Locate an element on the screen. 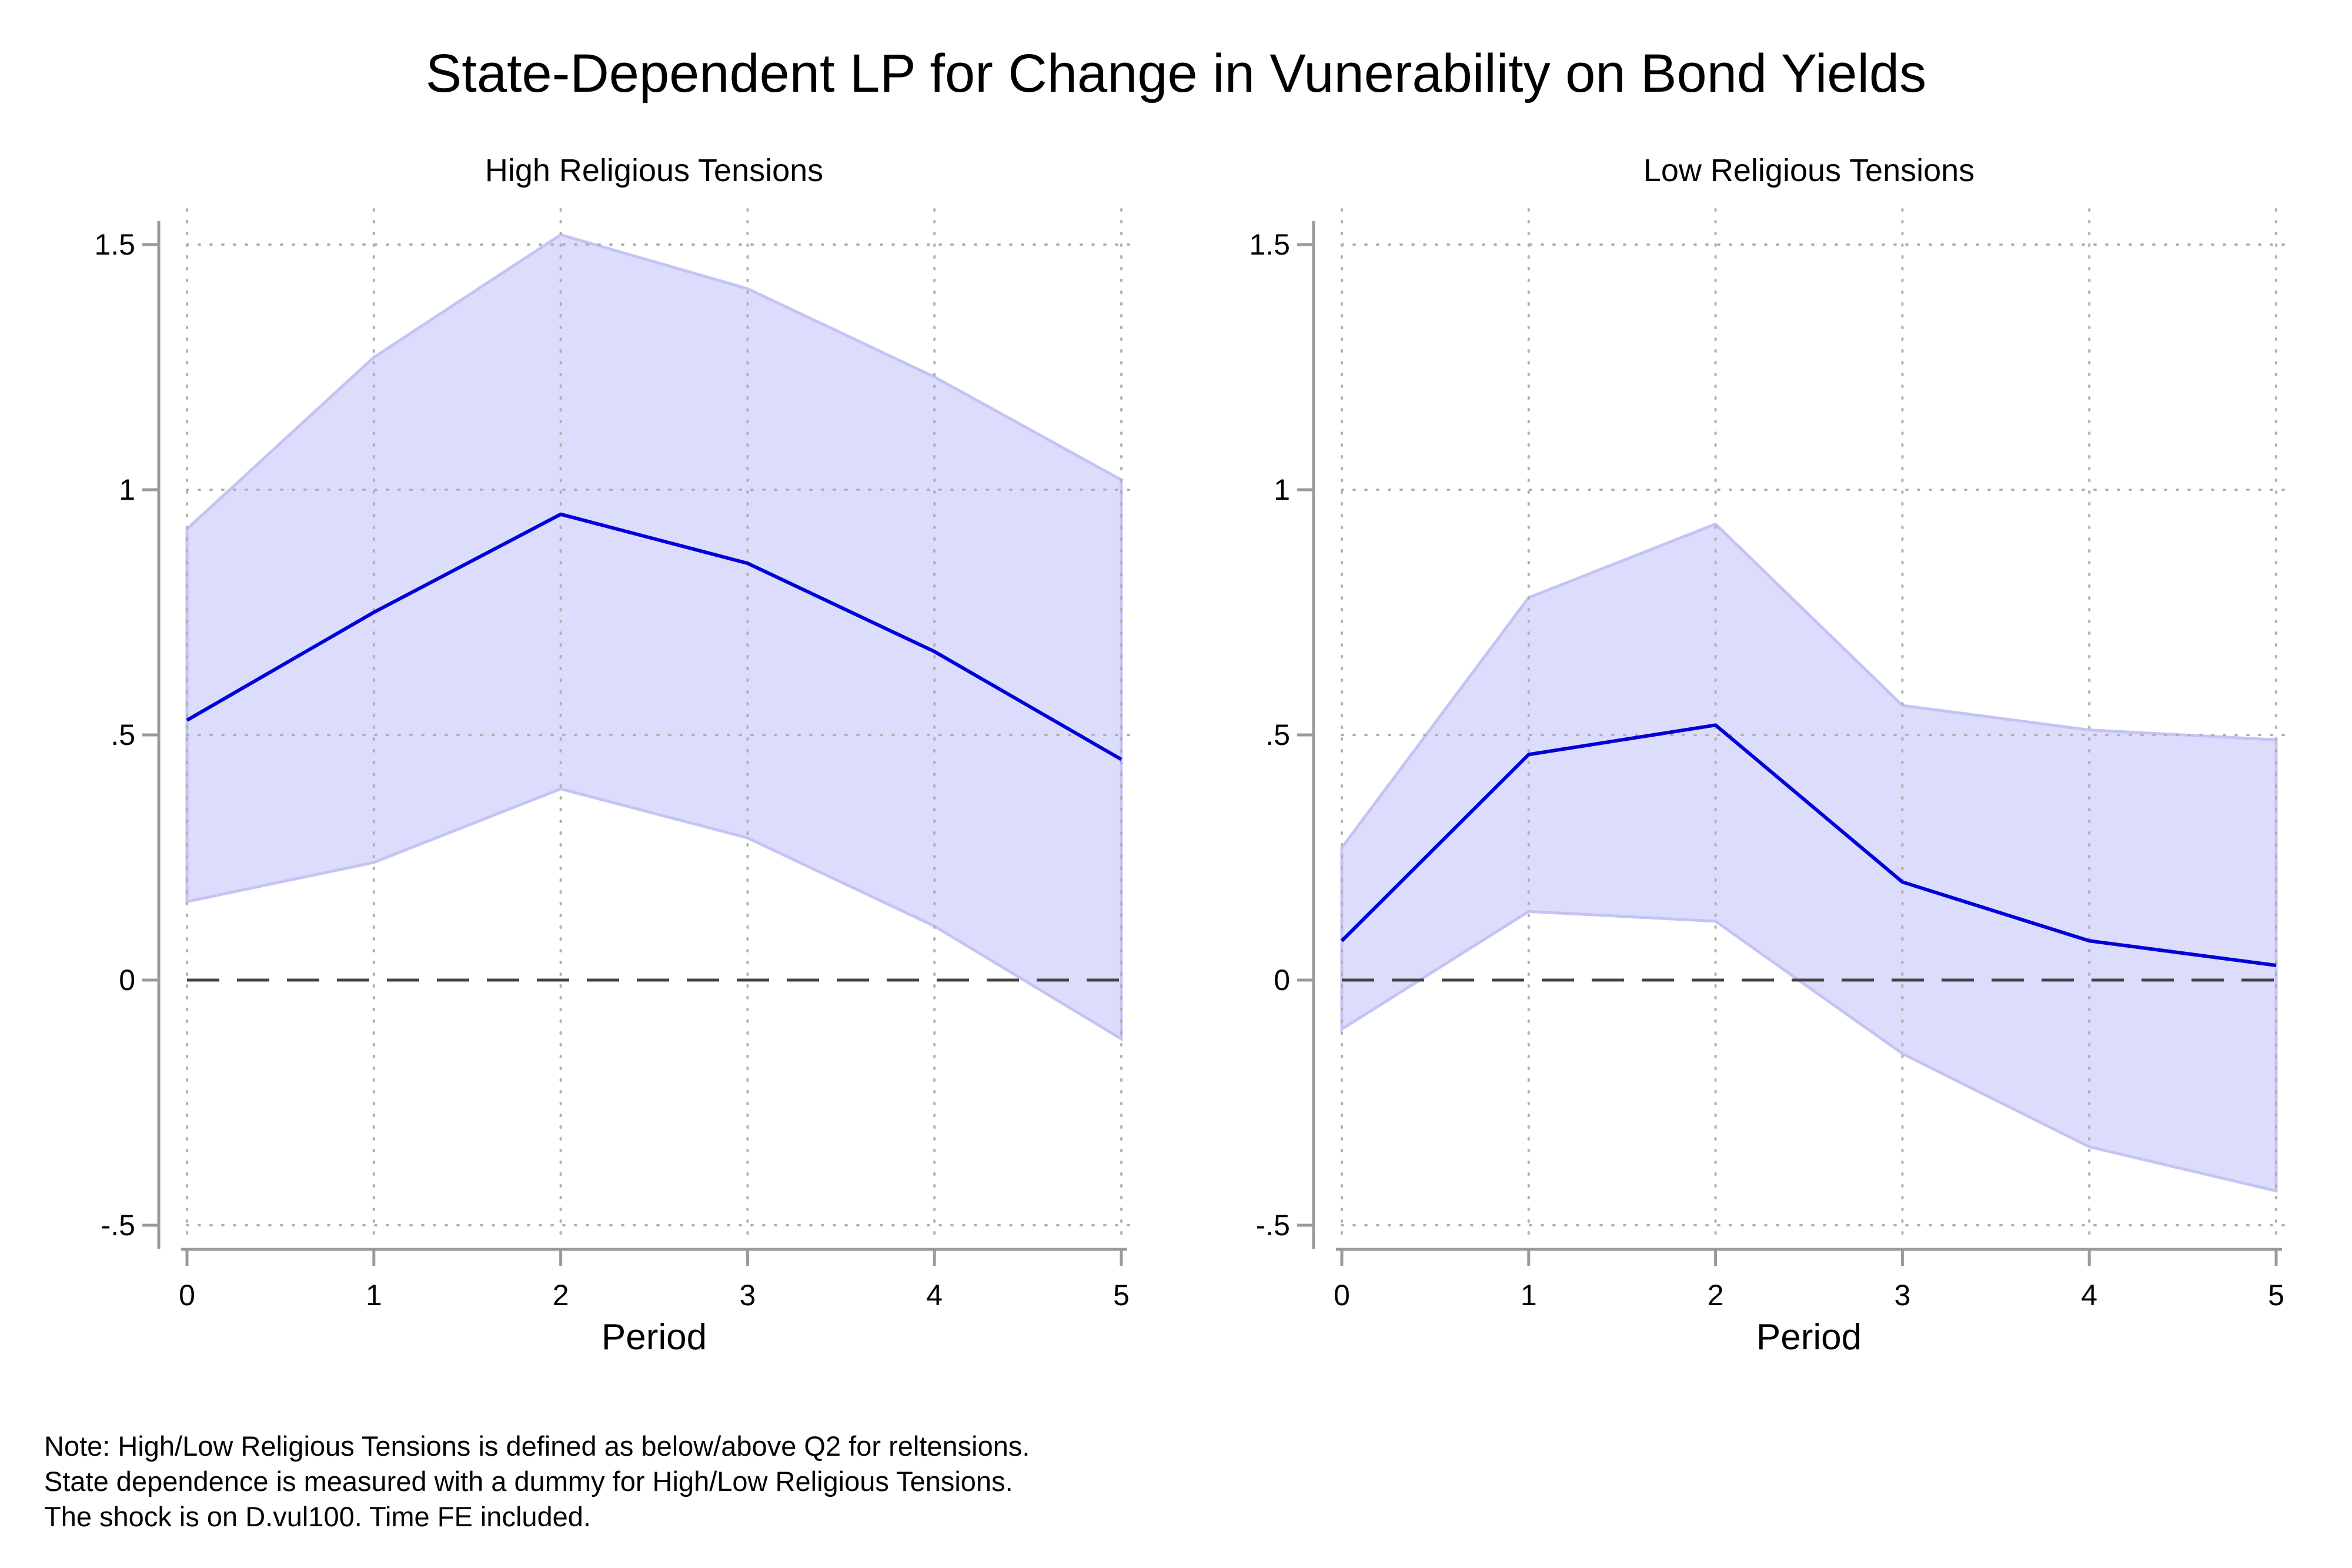 The image size is (2352, 1568). panel-2-y-tick-label-4: -.5 is located at coordinates (1273, 1225).